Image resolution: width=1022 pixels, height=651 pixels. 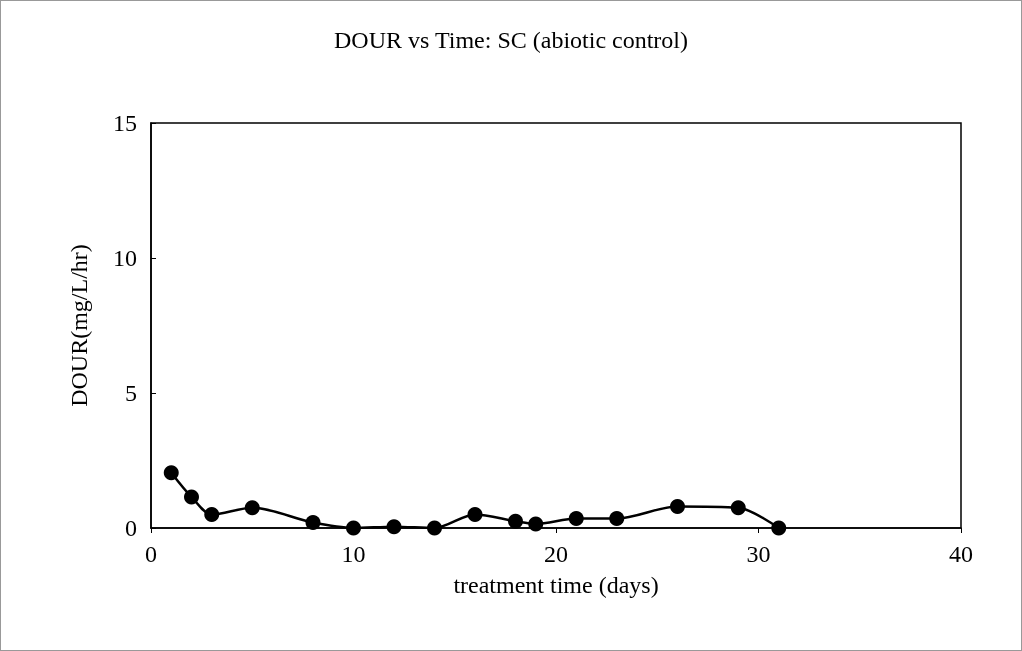 What do you see at coordinates (556, 585) in the screenshot?
I see `x-axis-title: treatment time (days)` at bounding box center [556, 585].